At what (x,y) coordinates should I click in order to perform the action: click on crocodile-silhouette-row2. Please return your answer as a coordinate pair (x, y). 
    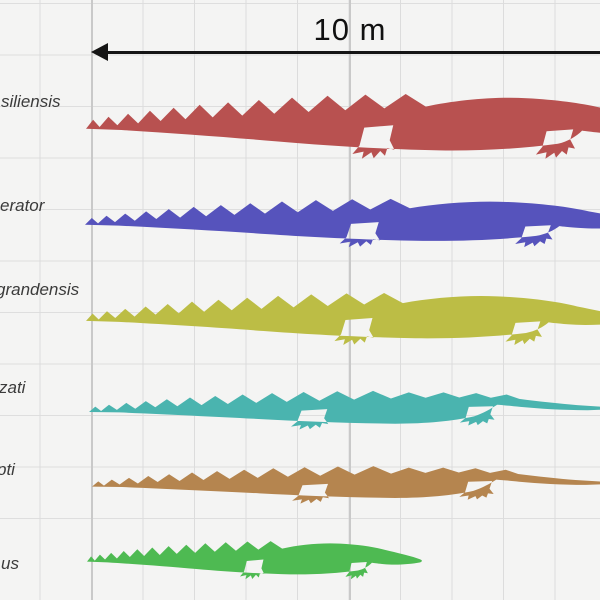
    Looking at the image, I should click on (342, 210).